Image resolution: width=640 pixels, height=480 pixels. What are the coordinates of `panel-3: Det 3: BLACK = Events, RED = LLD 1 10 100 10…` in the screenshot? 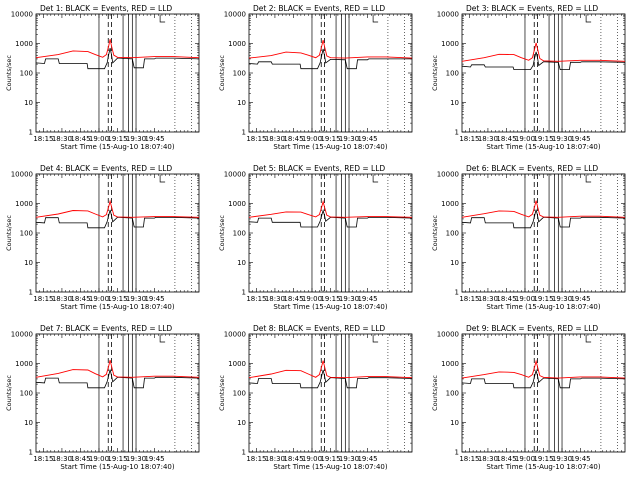 It's located at (528, 77).